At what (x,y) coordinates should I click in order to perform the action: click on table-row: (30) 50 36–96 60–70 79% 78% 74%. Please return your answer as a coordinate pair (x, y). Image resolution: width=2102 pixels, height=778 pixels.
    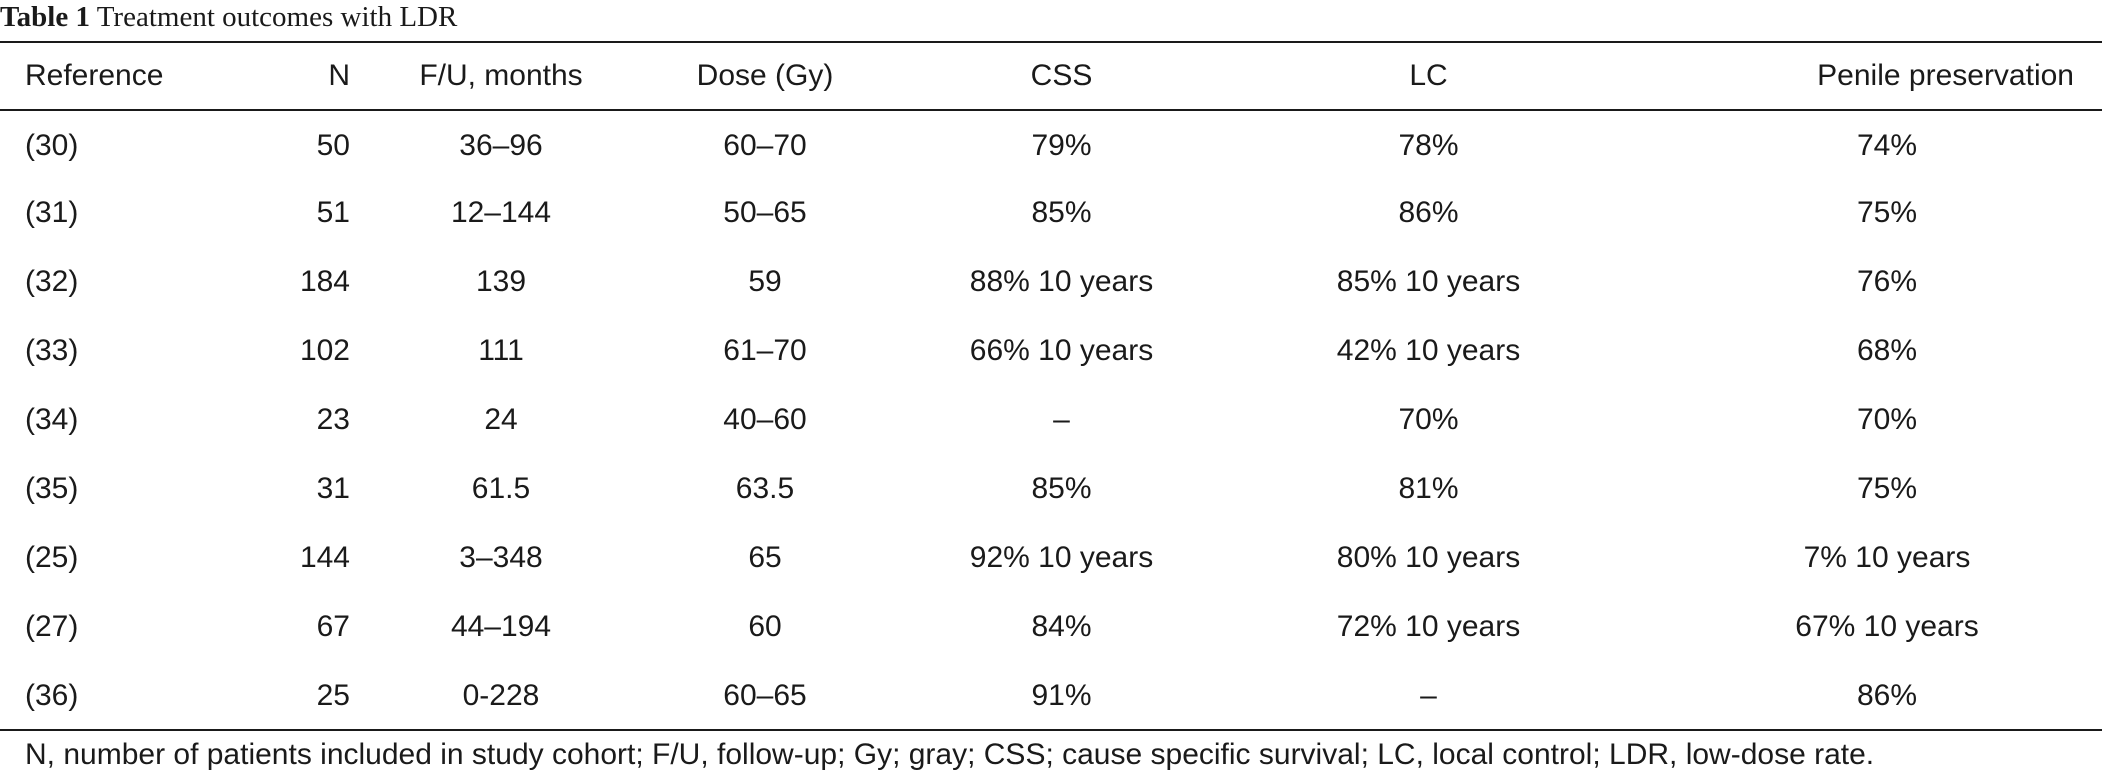
    Looking at the image, I should click on (1051, 143).